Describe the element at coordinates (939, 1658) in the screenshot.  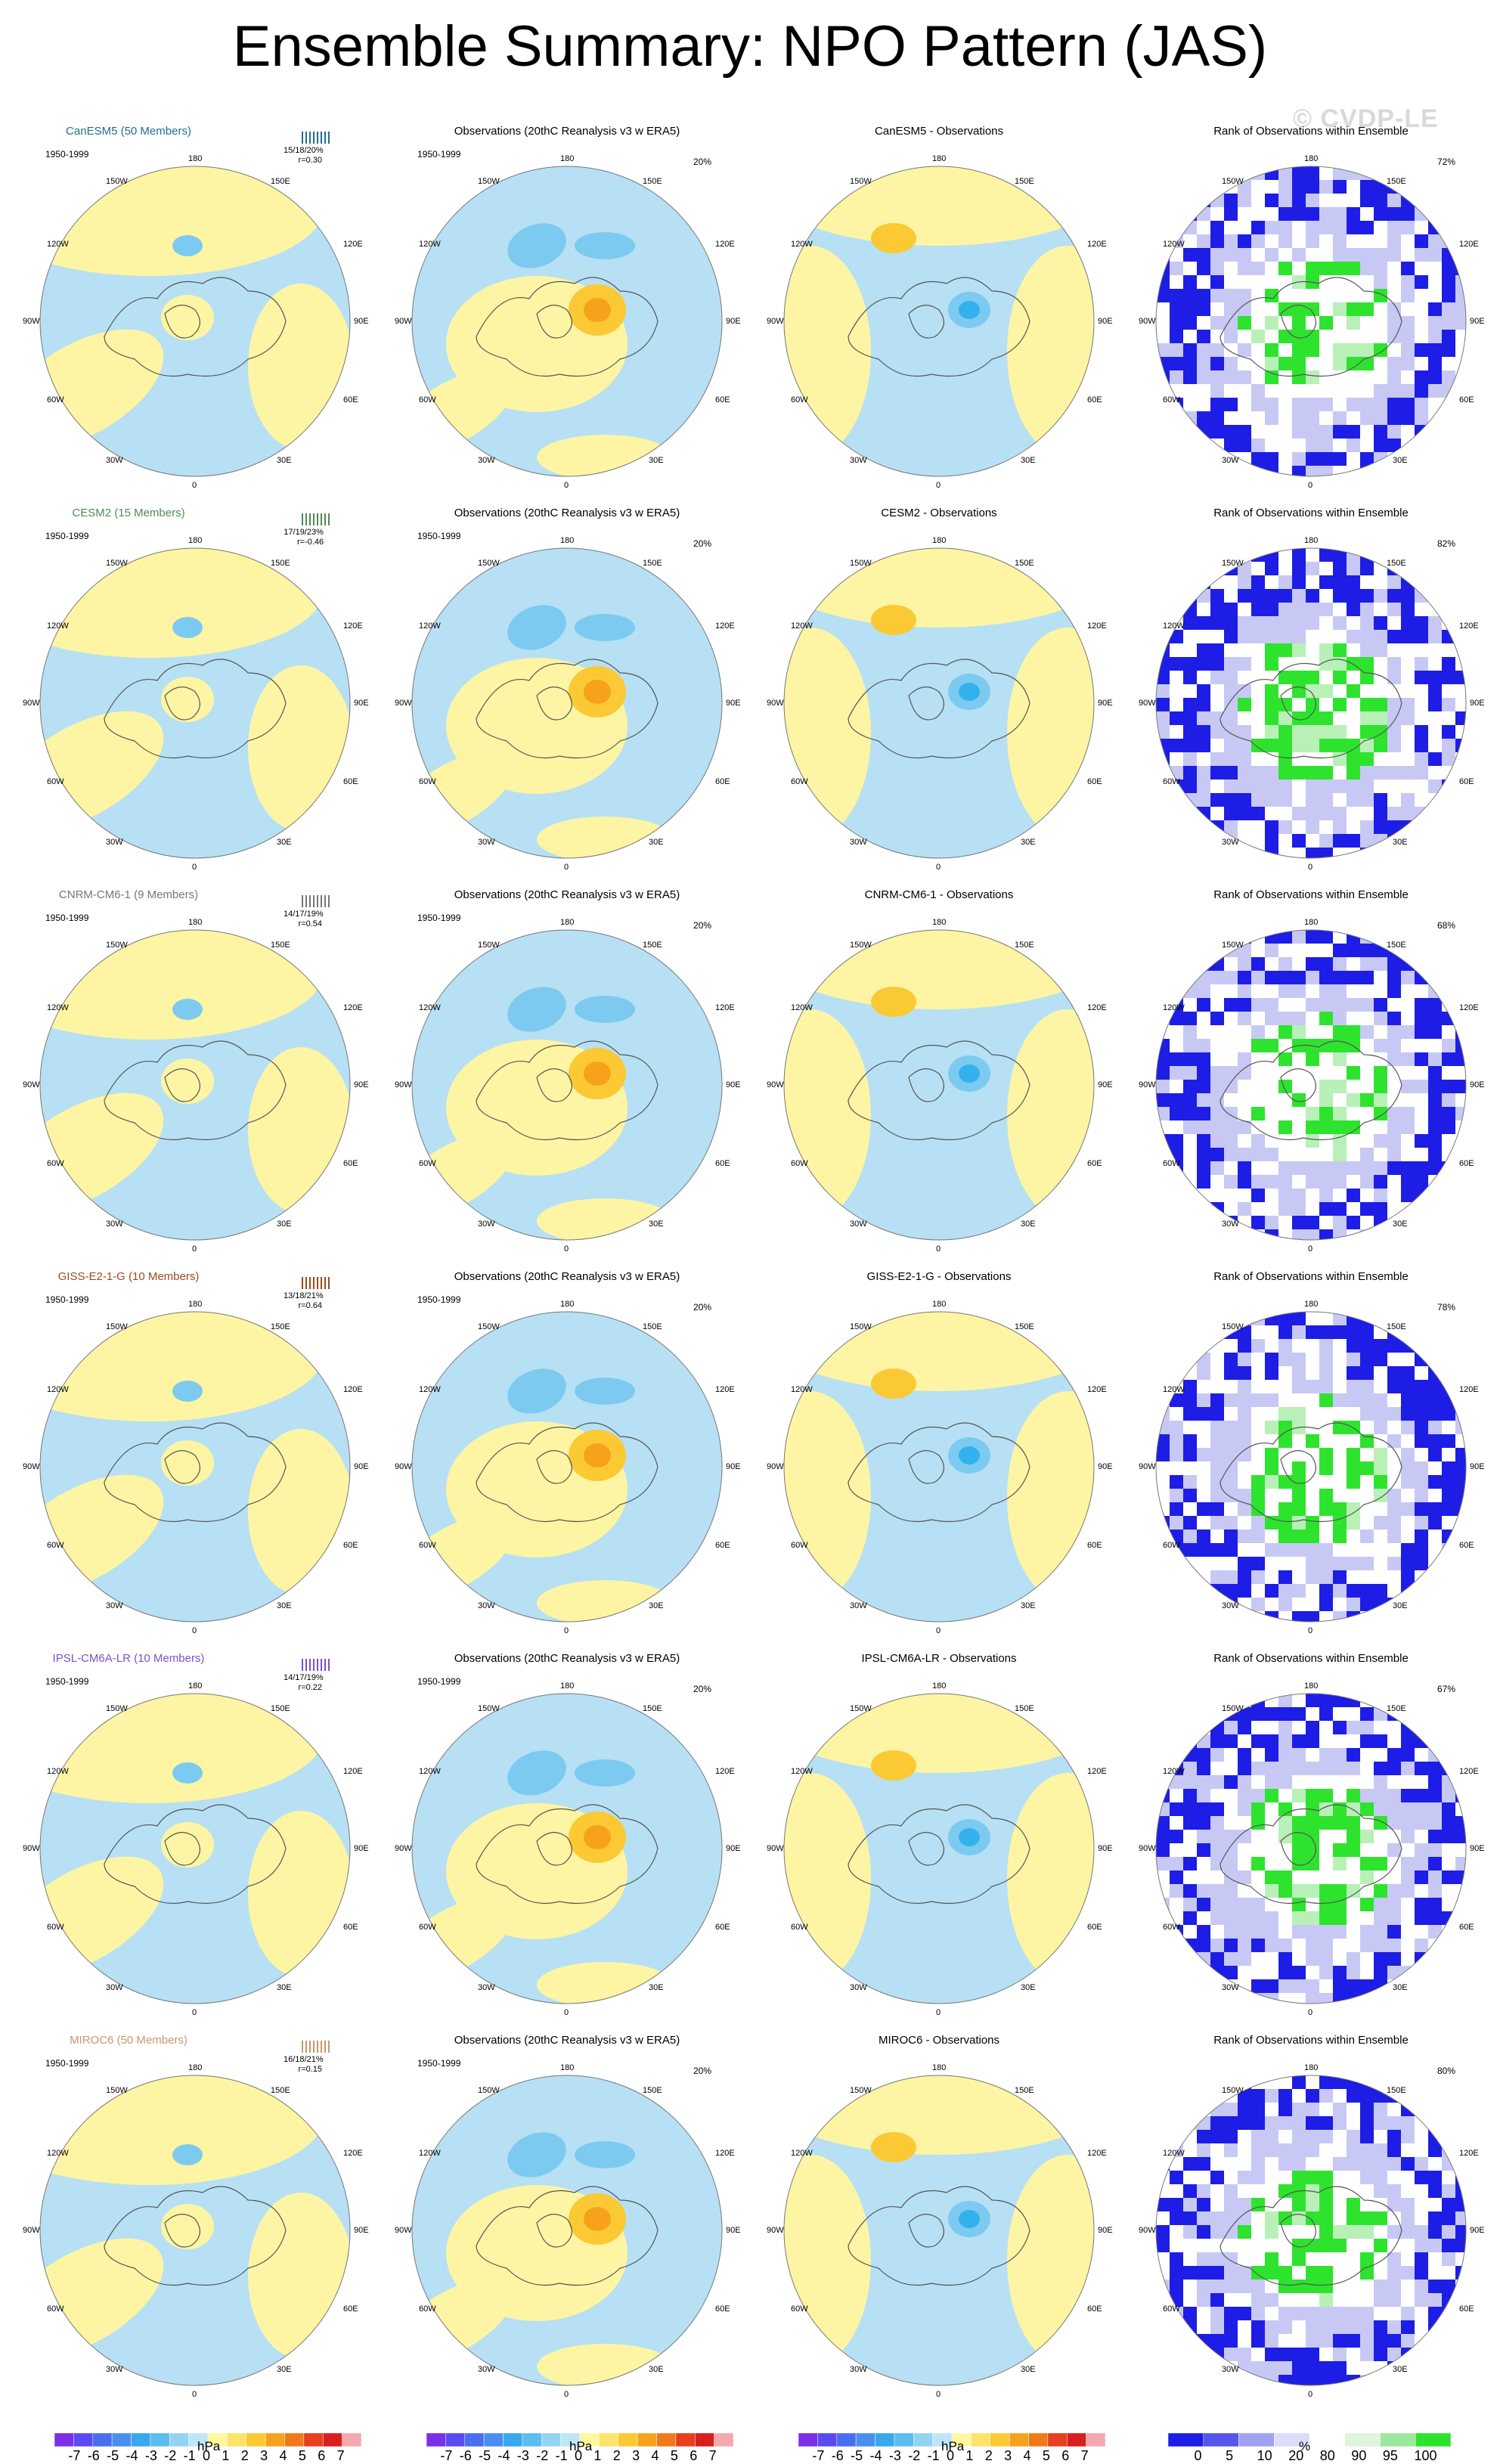
I see `panel-title: IPSL-CM6A-LR - Observations` at that location.